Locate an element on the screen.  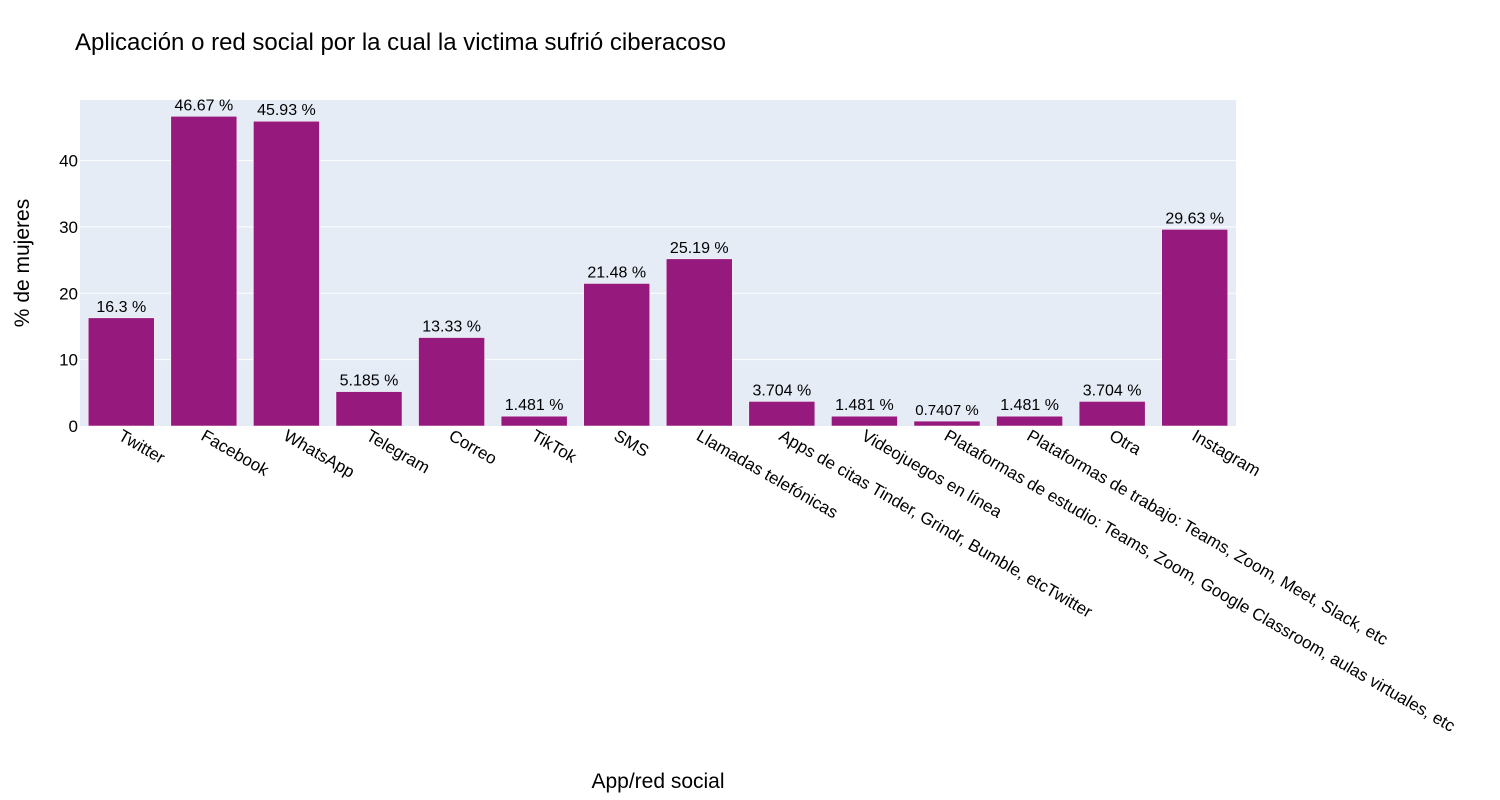
data-label: 45.93 % is located at coordinates (286, 110).